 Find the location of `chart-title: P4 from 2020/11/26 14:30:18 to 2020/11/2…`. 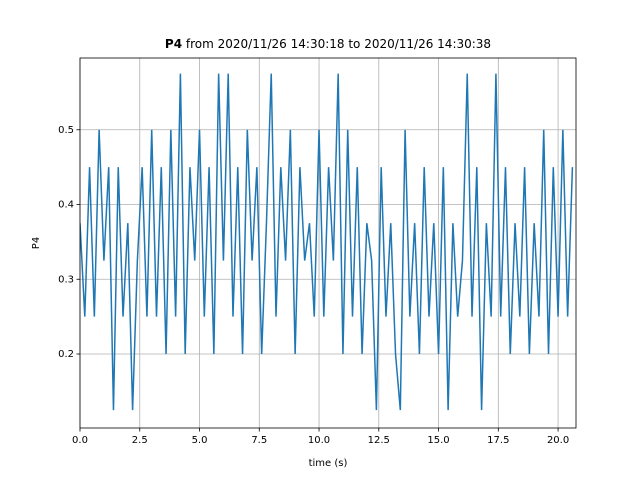

chart-title: P4 from 2020/11/26 14:30:18 to 2020/11/2… is located at coordinates (328, 44).